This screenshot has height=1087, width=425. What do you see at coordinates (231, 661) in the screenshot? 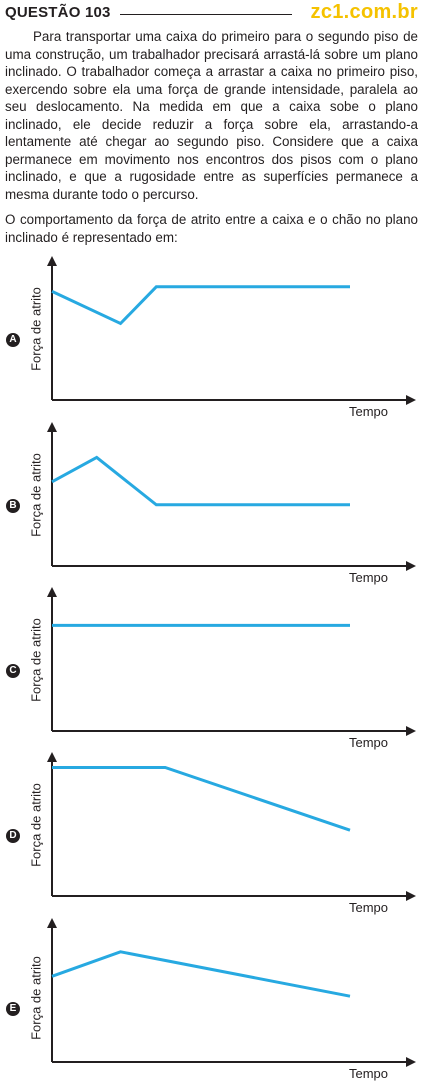
I see `option-c-plot` at bounding box center [231, 661].